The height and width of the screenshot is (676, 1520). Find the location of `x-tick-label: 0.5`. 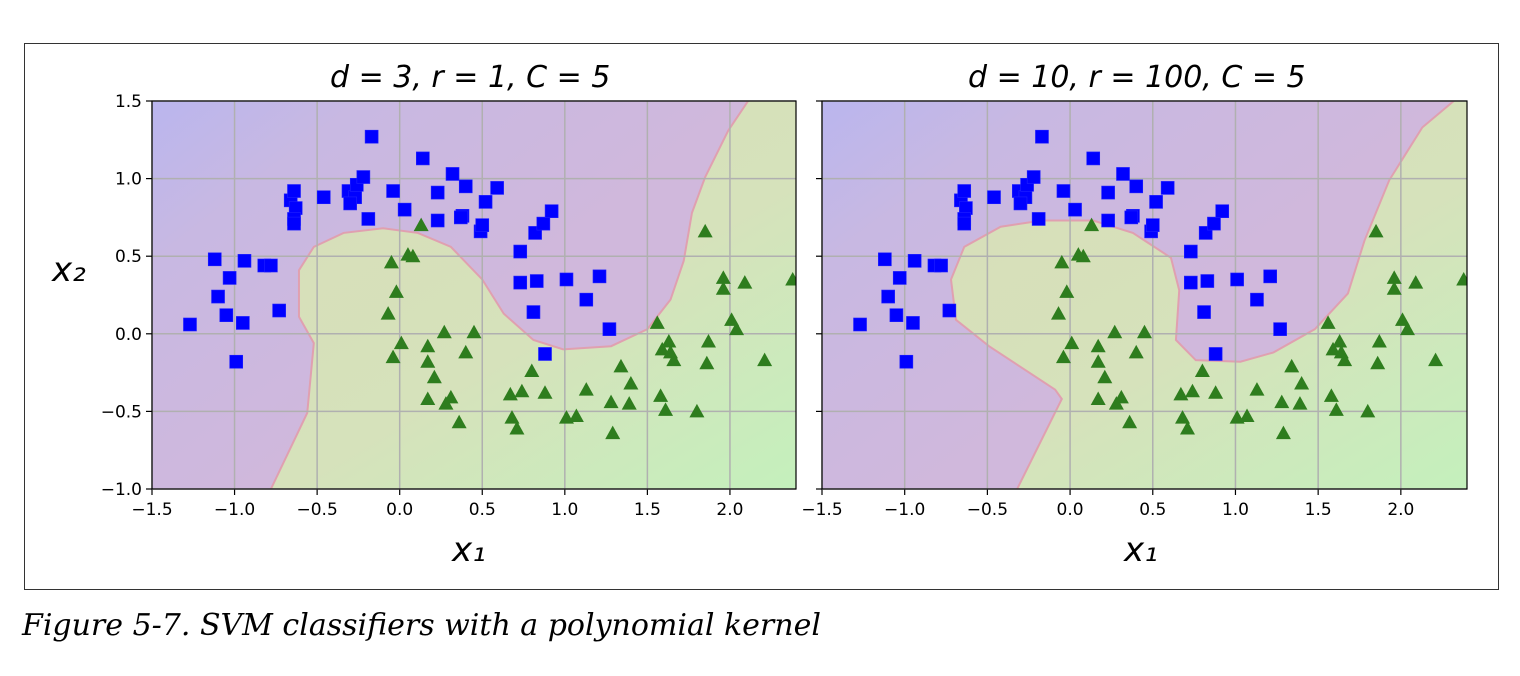

x-tick-label: 0.5 is located at coordinates (482, 510).